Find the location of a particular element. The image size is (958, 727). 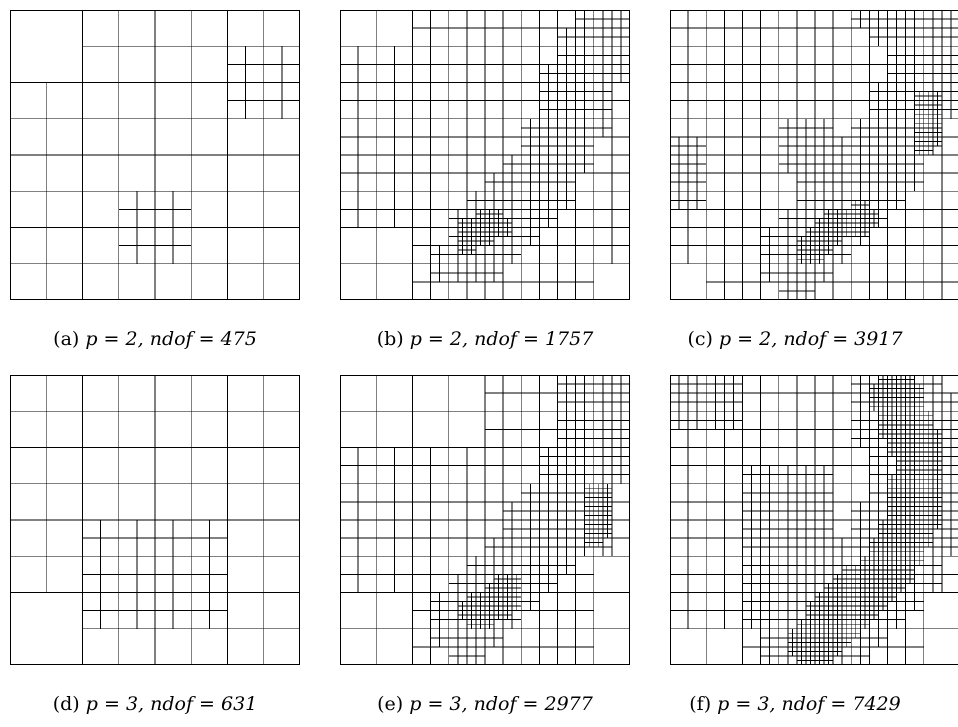

mesh-panel-f is located at coordinates (814, 520).